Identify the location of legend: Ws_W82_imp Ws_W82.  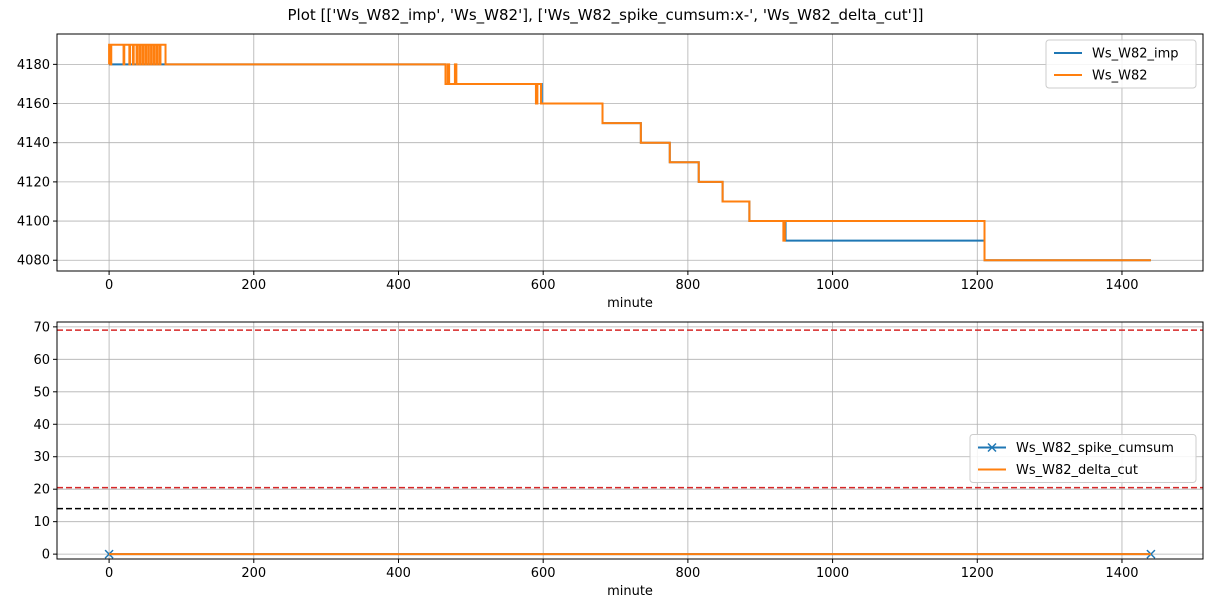
(1121, 64).